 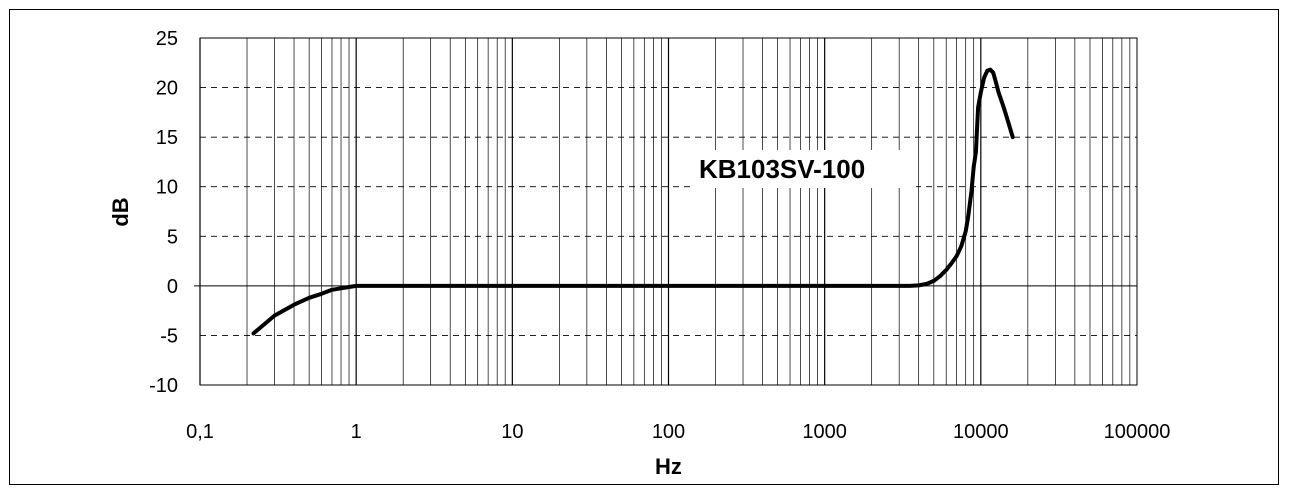 I want to click on x-tick-label: 0,1, so click(x=200, y=432).